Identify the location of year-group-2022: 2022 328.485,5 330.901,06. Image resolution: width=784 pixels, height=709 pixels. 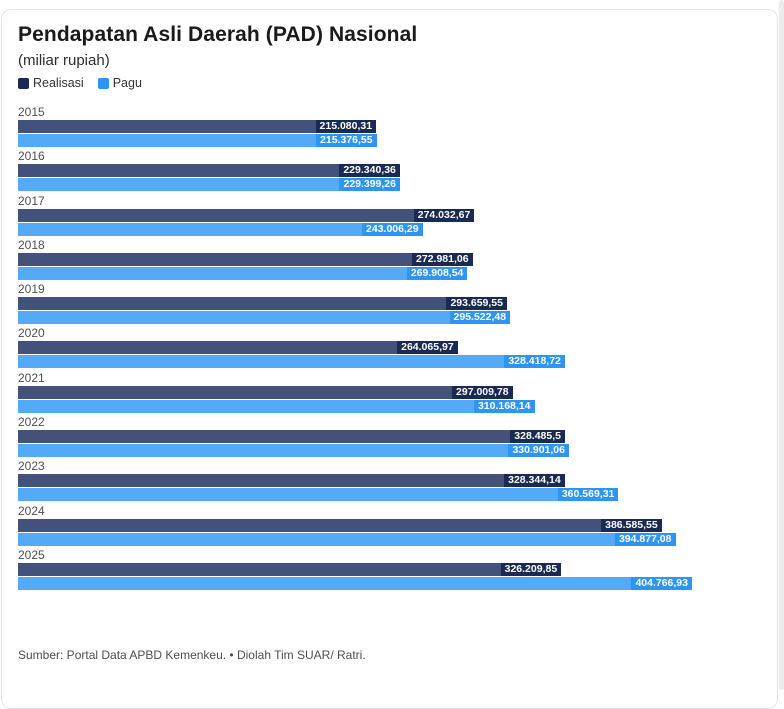
(355, 436).